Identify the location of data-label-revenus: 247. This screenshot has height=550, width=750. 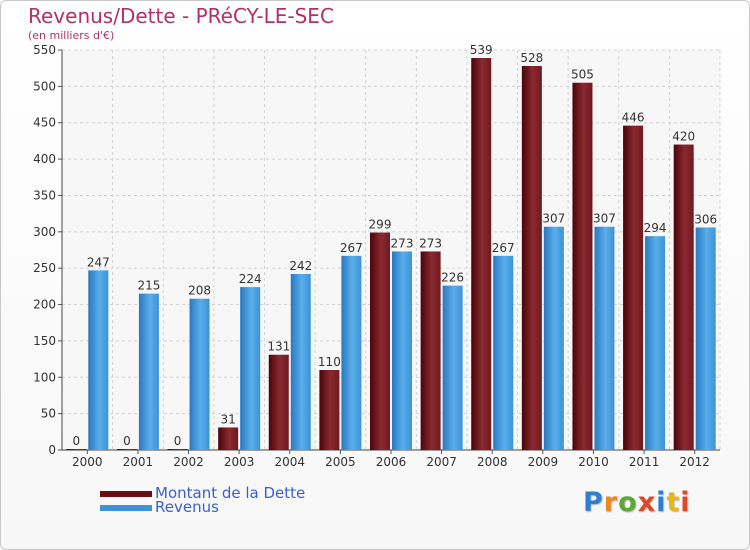
(98, 262).